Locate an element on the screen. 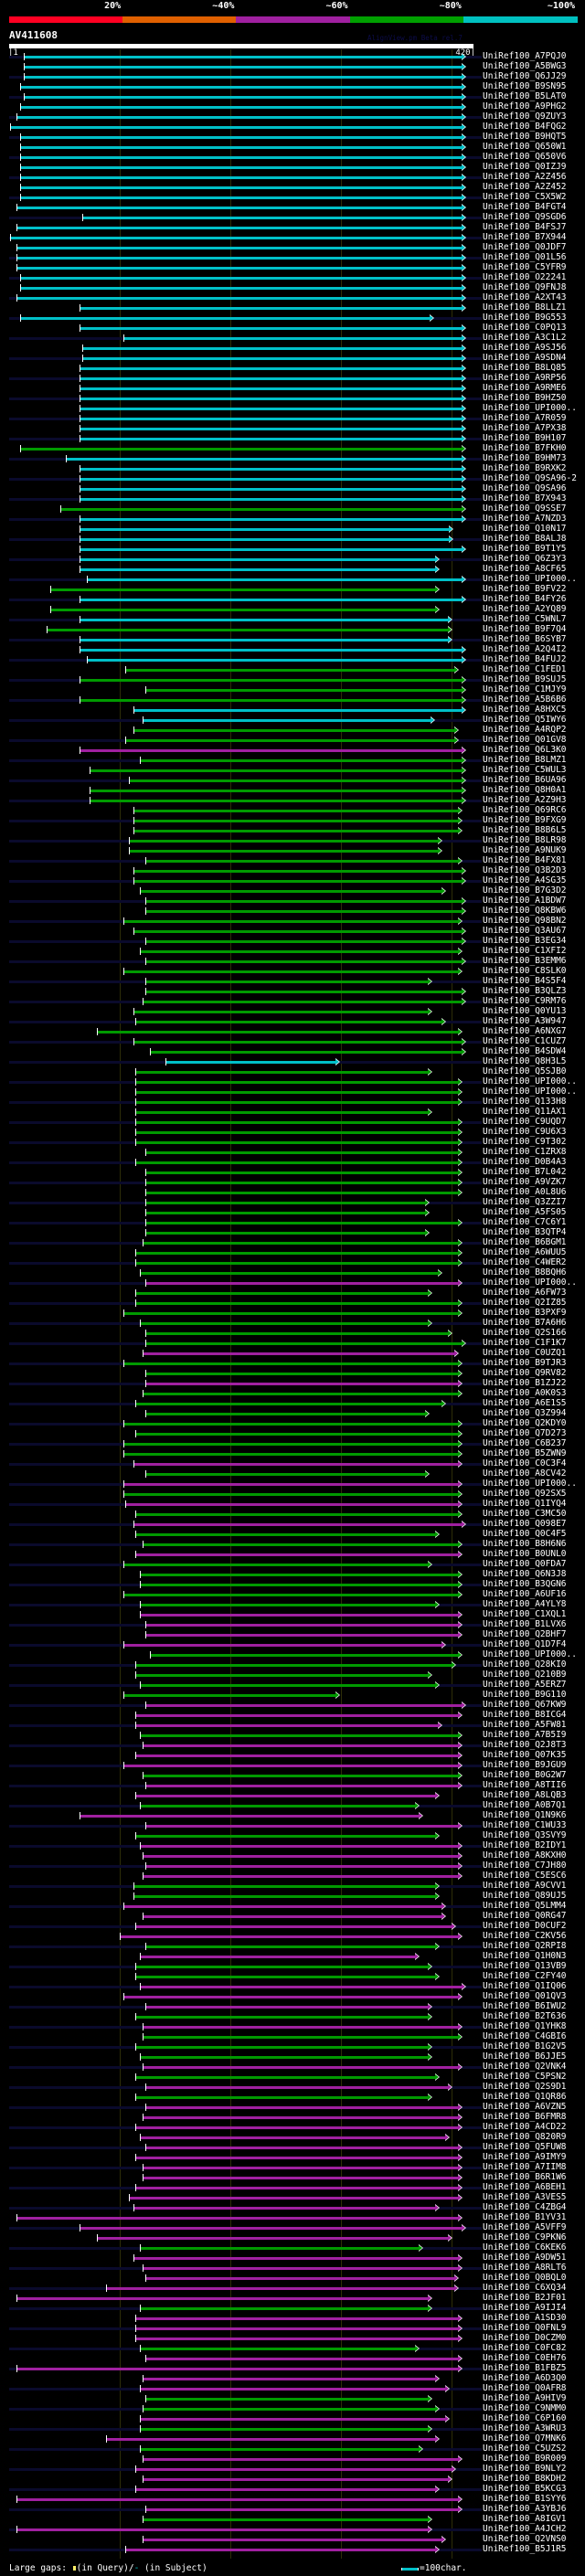  hit-label: UniRef100_C6KEK6 is located at coordinates (525, 2247).